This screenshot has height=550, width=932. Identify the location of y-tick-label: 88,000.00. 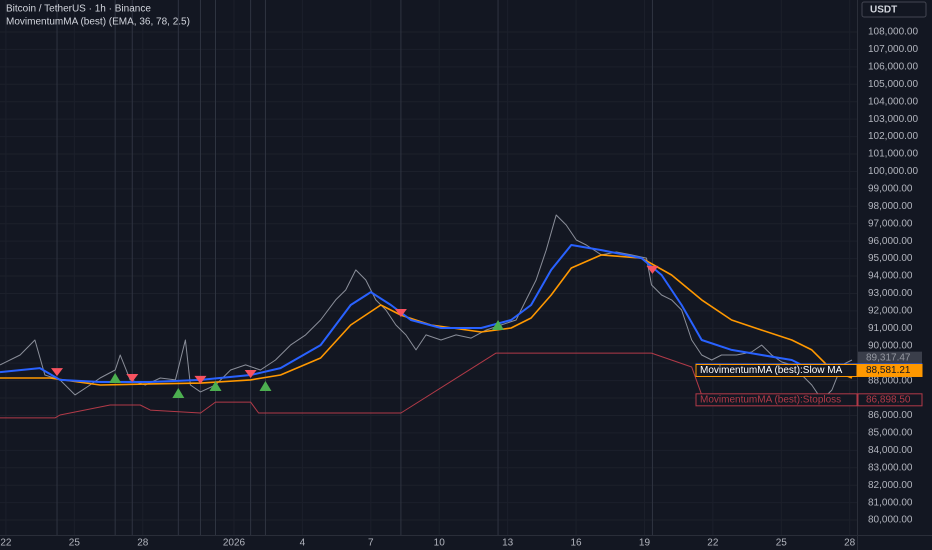
(890, 380).